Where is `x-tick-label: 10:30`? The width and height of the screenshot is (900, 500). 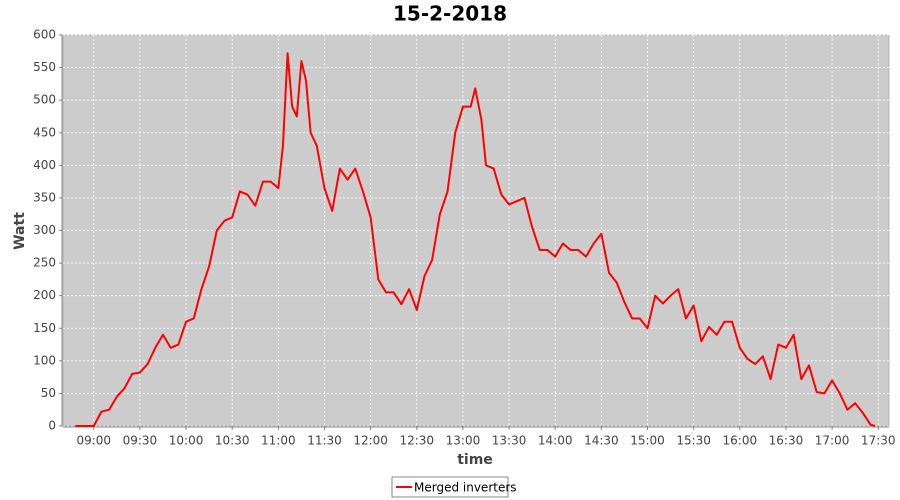
x-tick-label: 10:30 is located at coordinates (232, 441).